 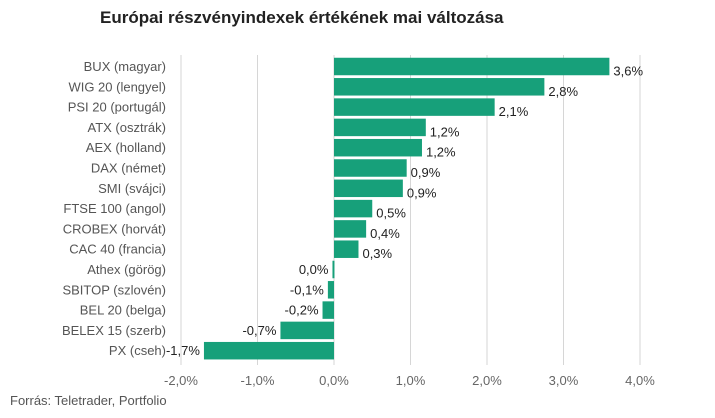 I want to click on category-label: CAC 40 (francia), so click(x=117, y=249).